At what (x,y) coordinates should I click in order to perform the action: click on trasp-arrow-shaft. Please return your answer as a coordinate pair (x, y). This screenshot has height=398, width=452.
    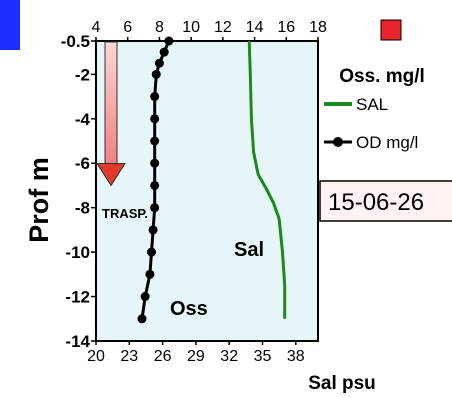
    Looking at the image, I should click on (111, 103).